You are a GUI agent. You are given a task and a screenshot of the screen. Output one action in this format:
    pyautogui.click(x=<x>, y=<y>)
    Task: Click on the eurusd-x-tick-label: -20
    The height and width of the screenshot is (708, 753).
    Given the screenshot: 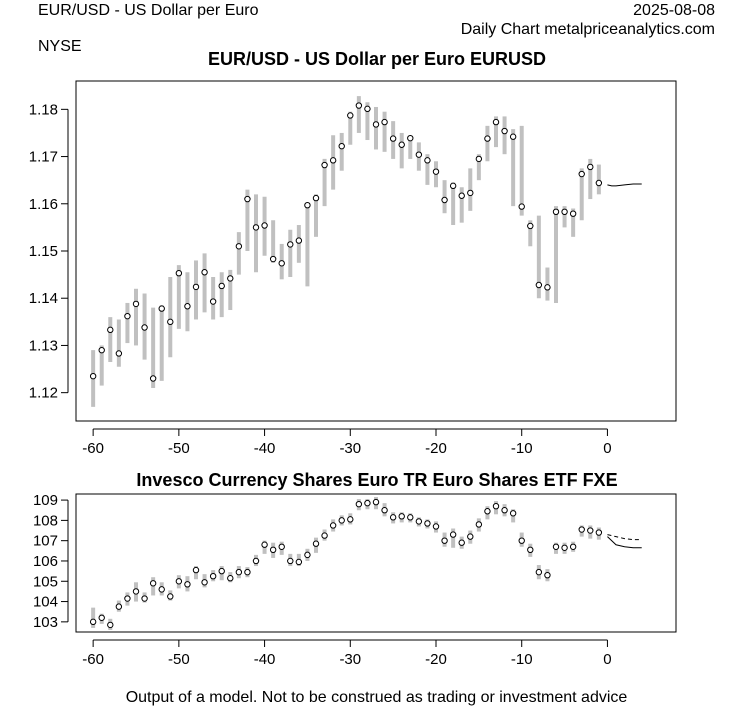 What is the action you would take?
    pyautogui.click(x=436, y=448)
    